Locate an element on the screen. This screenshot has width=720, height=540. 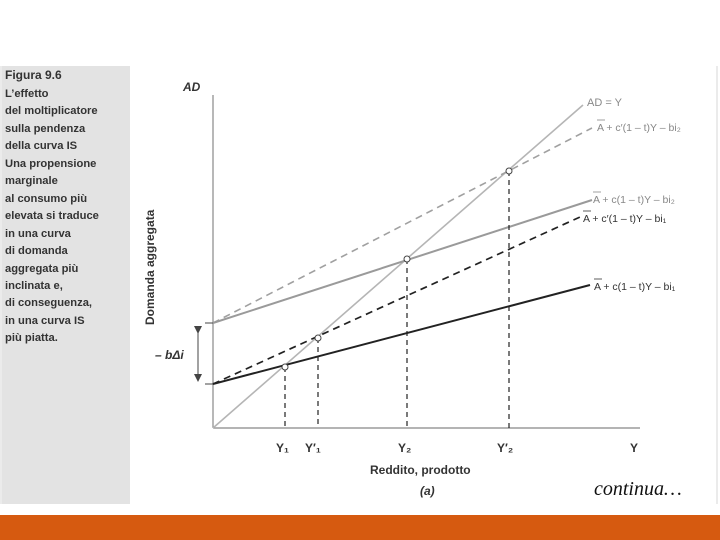
tick-y2-prime: Y′₂ is located at coordinates (505, 448).